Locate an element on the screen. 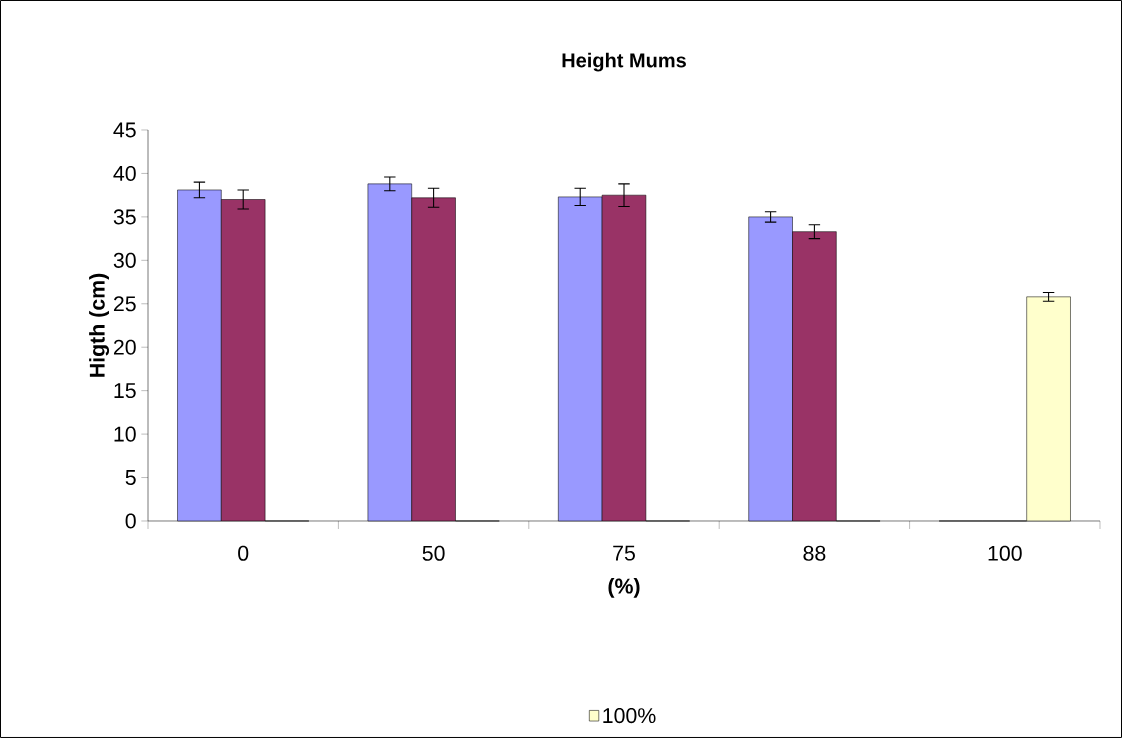 This screenshot has width=1122, height=738. x-tick-label: 100 is located at coordinates (1005, 553).